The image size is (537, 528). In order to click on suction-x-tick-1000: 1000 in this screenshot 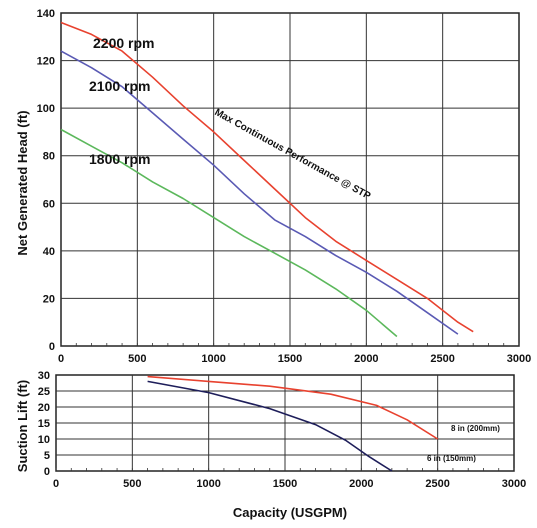, I will do `click(208, 484)`.